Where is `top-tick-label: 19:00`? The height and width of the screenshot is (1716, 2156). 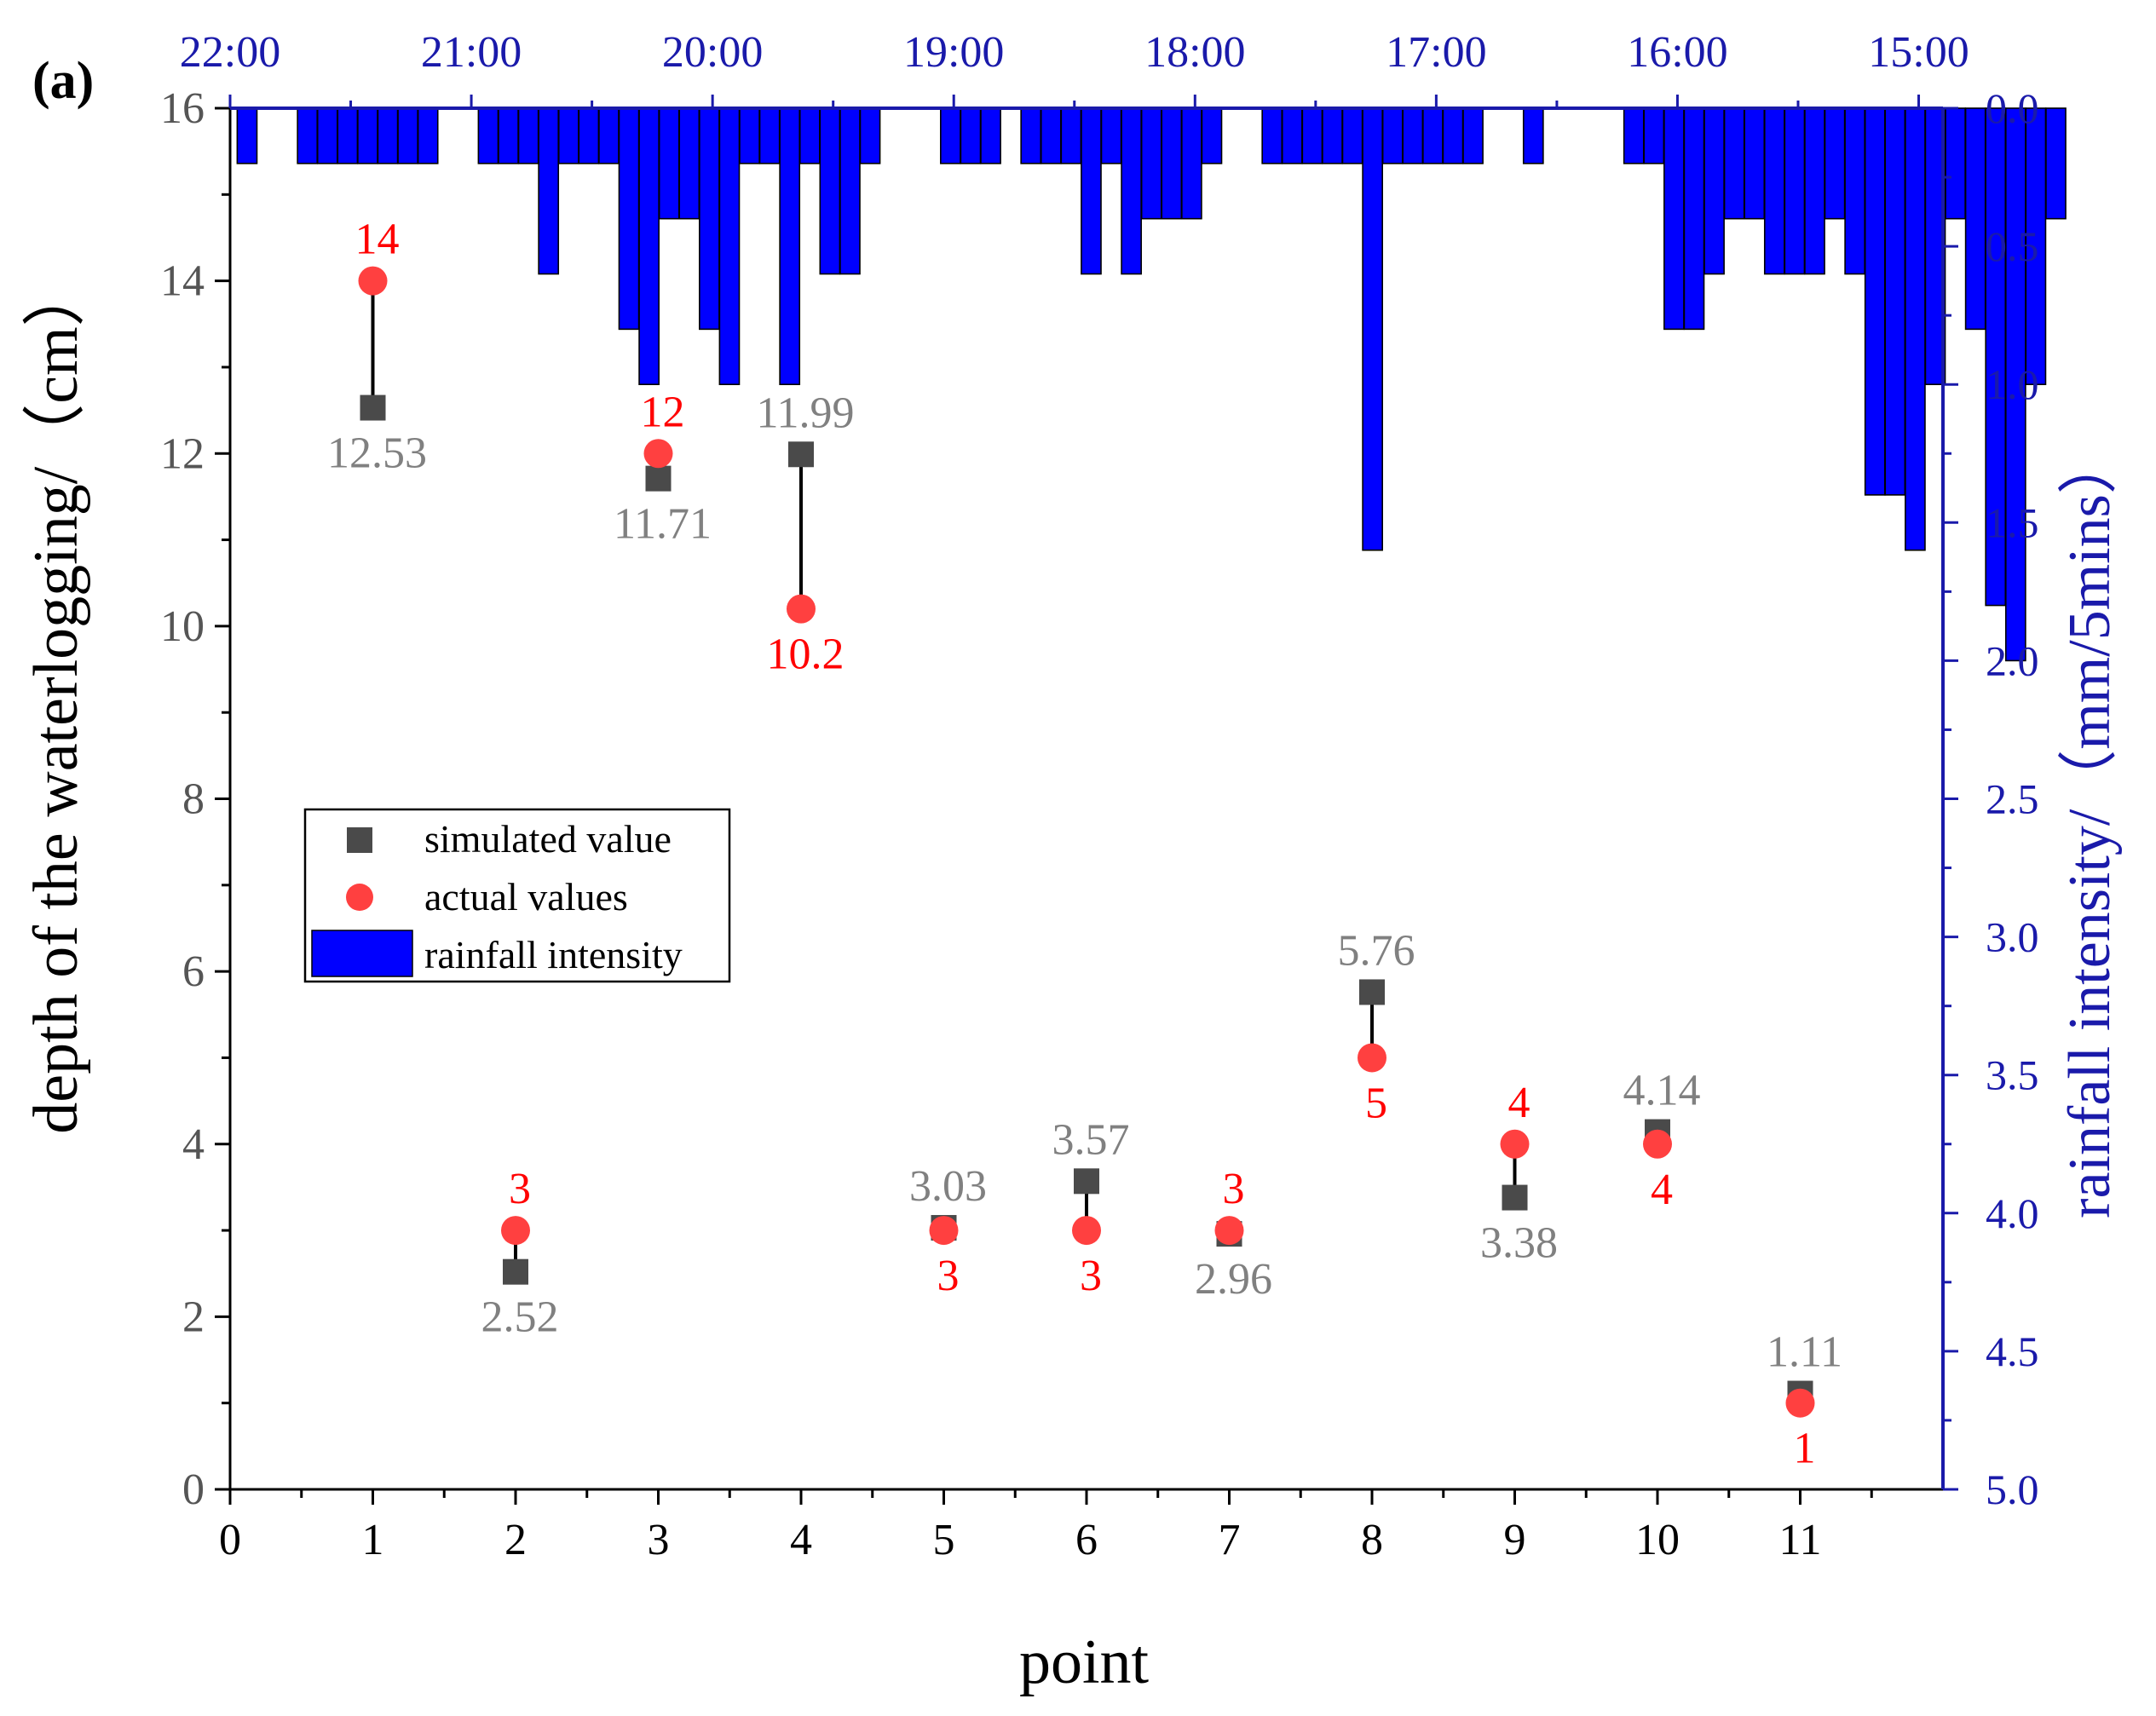
top-tick-label: 19:00 is located at coordinates (953, 52).